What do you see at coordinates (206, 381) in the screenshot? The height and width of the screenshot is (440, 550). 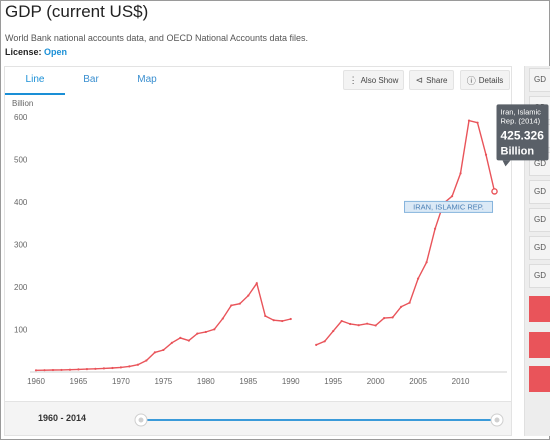 I see `x-tick-label: 1980` at bounding box center [206, 381].